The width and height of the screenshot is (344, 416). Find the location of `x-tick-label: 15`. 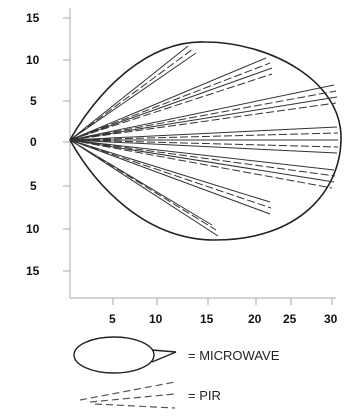

x-tick-label: 15 is located at coordinates (207, 319).